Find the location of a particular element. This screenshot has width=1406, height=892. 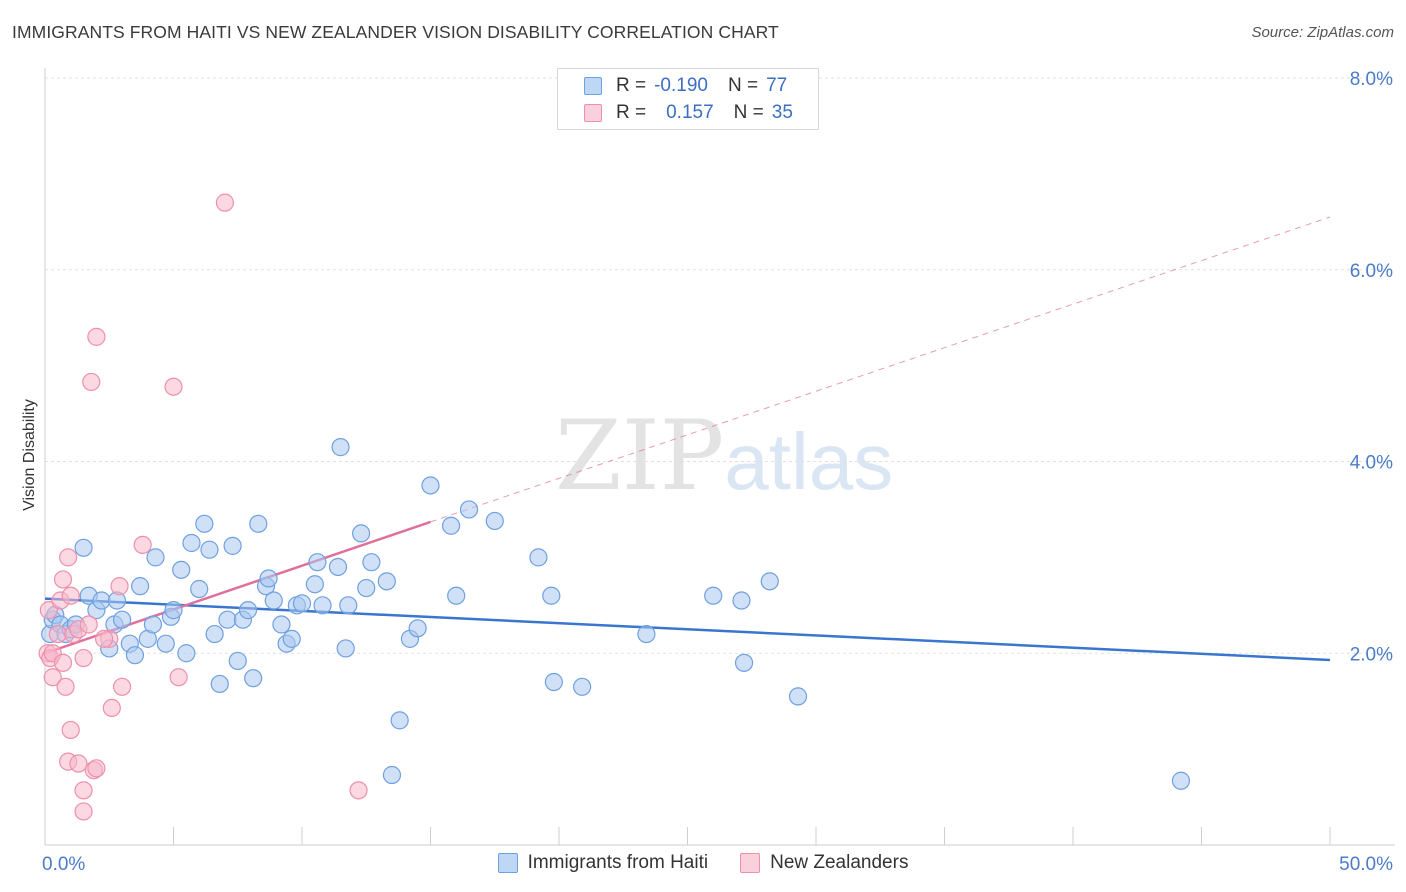

r-value-nz: 0.157 is located at coordinates (690, 112).